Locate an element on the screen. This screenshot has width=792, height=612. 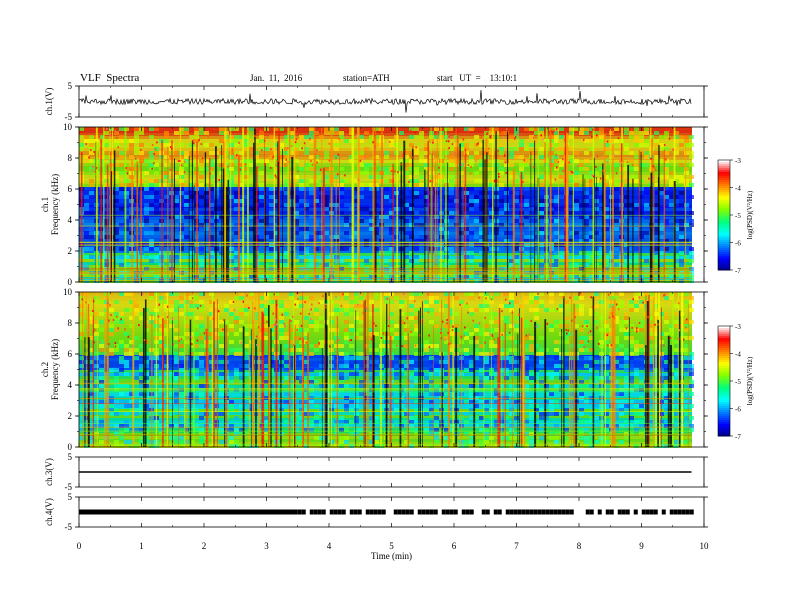
freq-band is located at coordinates (385, 365).